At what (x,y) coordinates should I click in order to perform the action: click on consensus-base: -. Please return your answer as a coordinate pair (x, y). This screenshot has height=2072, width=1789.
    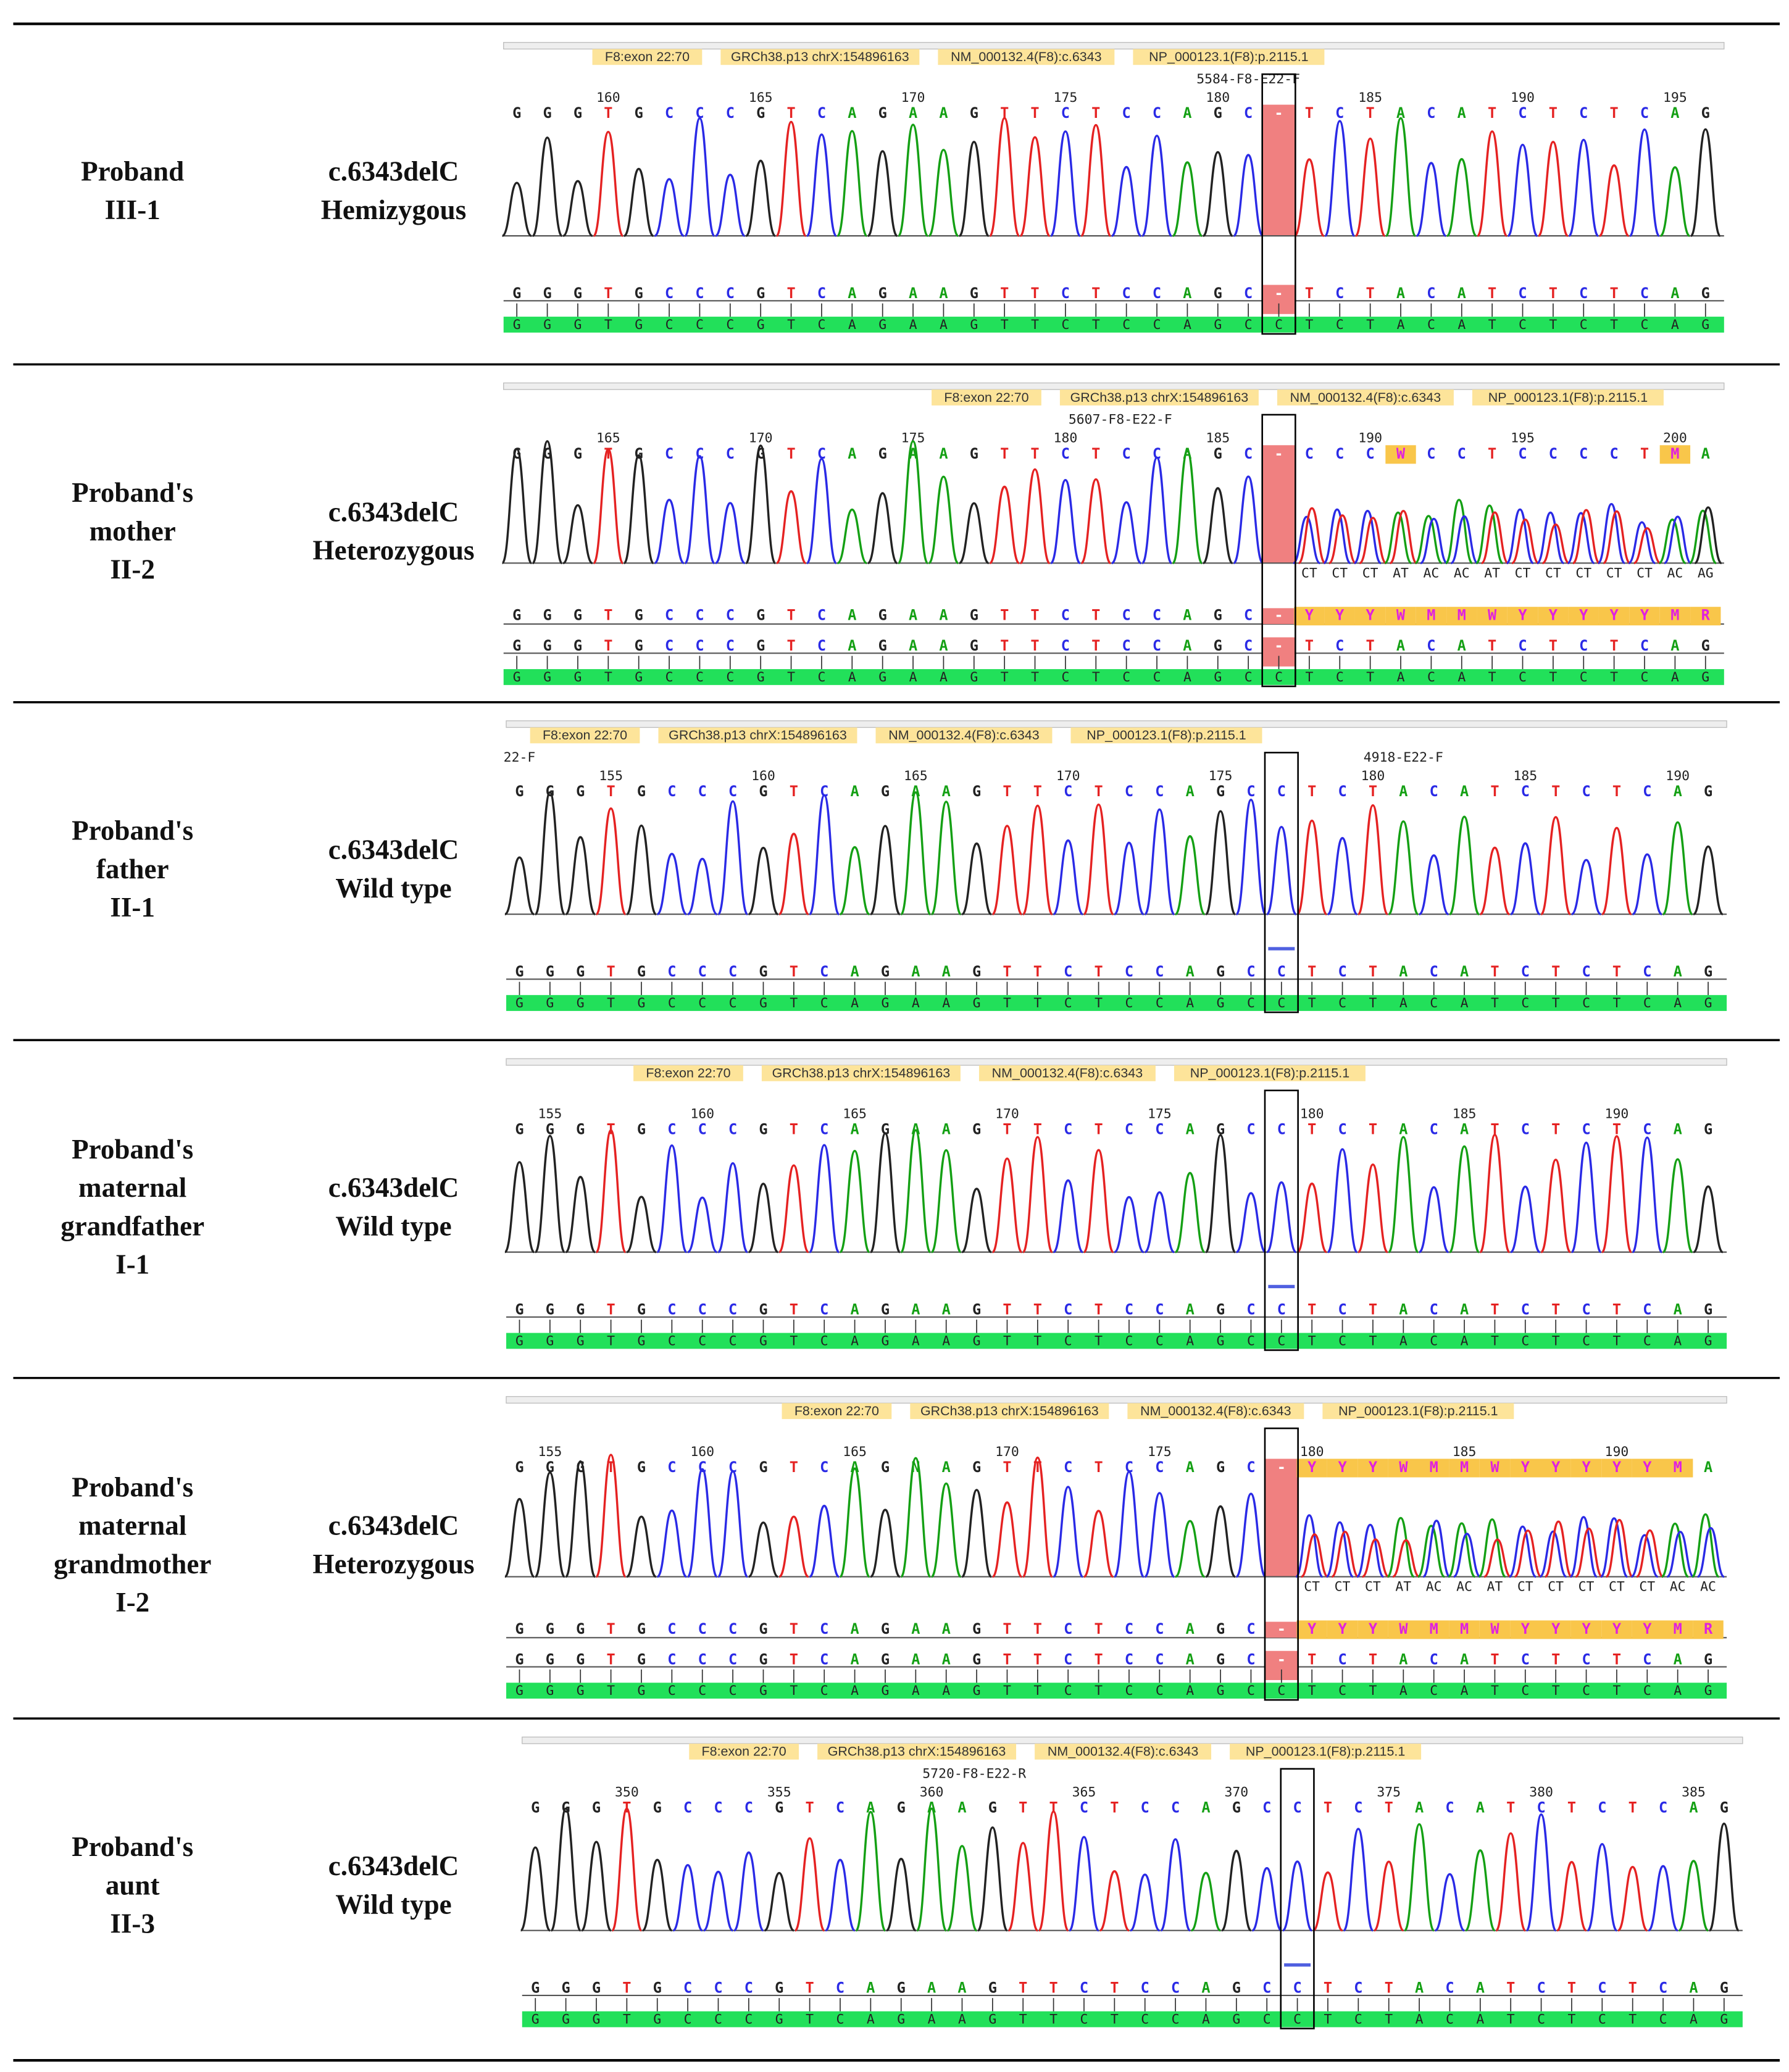
    Looking at the image, I should click on (1278, 615).